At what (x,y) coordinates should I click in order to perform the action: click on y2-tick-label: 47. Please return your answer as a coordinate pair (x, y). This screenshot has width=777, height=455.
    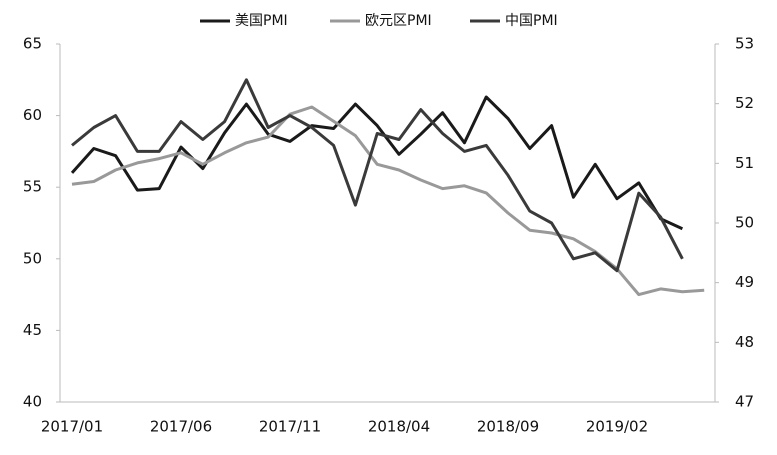
    Looking at the image, I should click on (744, 402).